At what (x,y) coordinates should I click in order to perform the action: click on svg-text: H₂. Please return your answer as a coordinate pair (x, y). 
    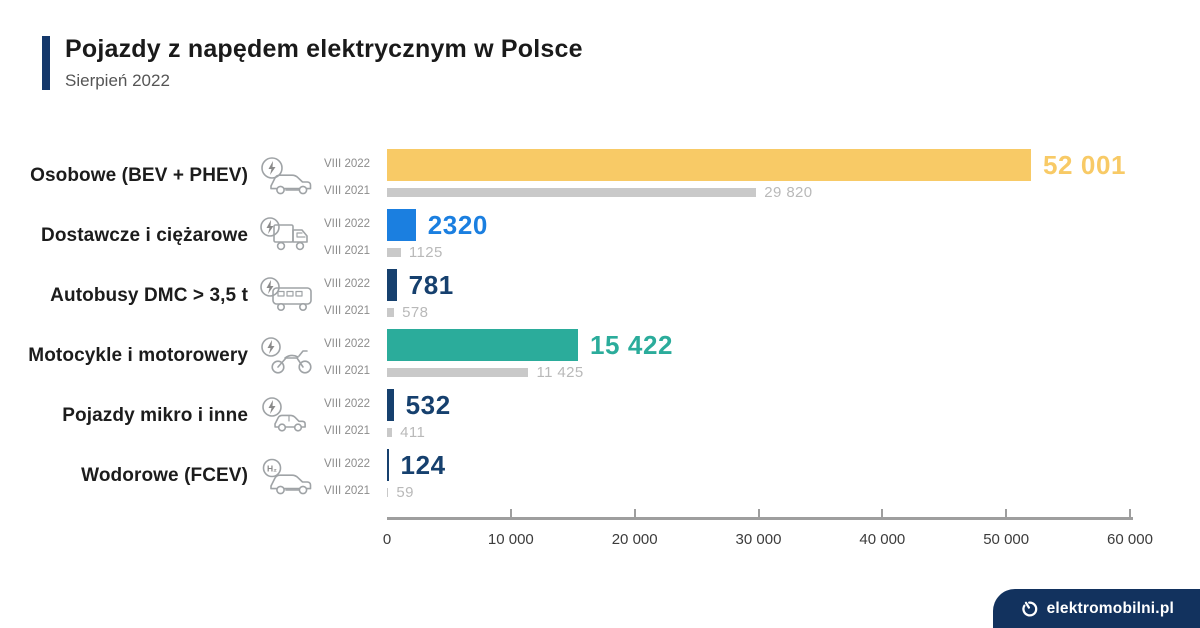
    Looking at the image, I should click on (272, 469).